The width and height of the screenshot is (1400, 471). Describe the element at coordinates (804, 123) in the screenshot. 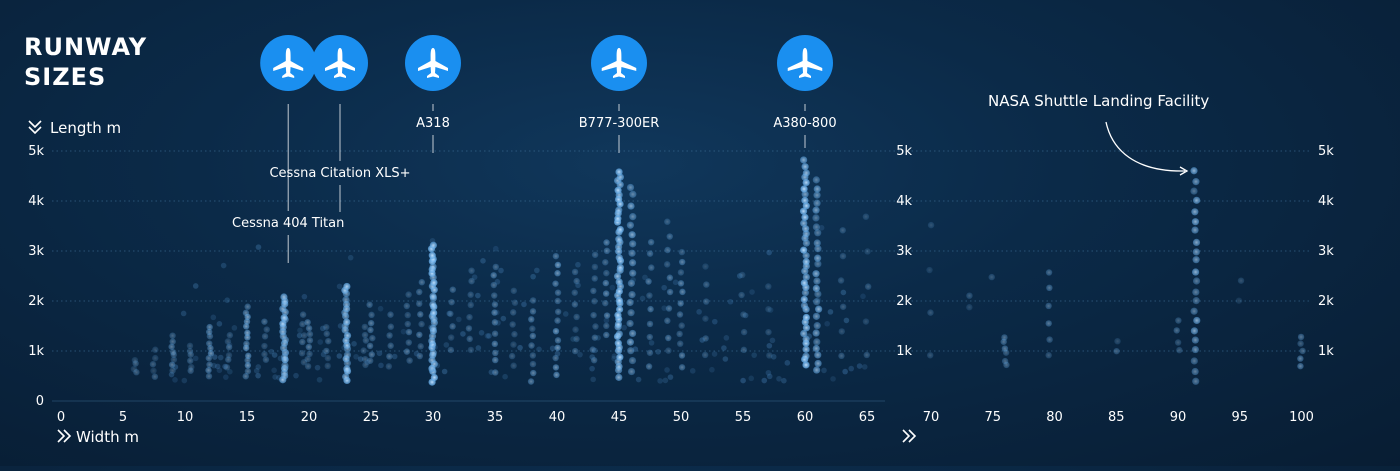

I see `aircraft-label: A380-800` at that location.